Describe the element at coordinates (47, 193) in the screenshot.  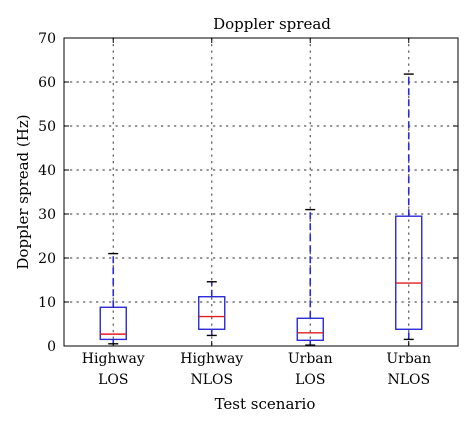
I see `y-tick-labels: 0 10 20 30 40 50 60 70` at that location.